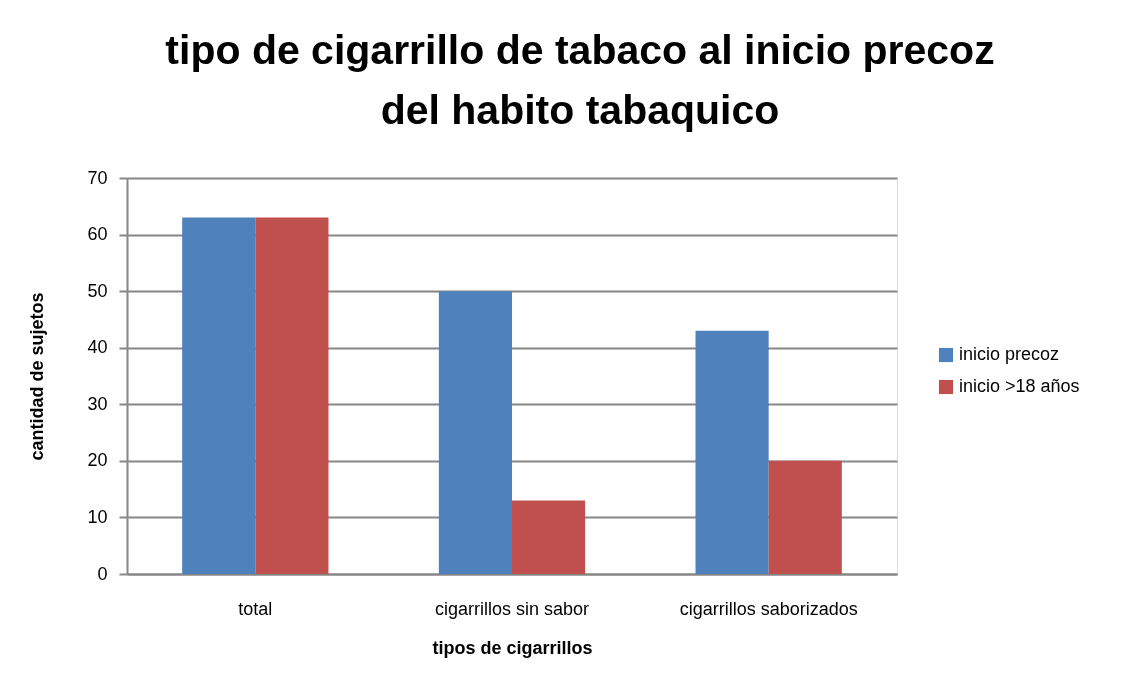 Image resolution: width=1147 pixels, height=693 pixels. Describe the element at coordinates (97, 177) in the screenshot. I see `y-tick-label: 70` at that location.